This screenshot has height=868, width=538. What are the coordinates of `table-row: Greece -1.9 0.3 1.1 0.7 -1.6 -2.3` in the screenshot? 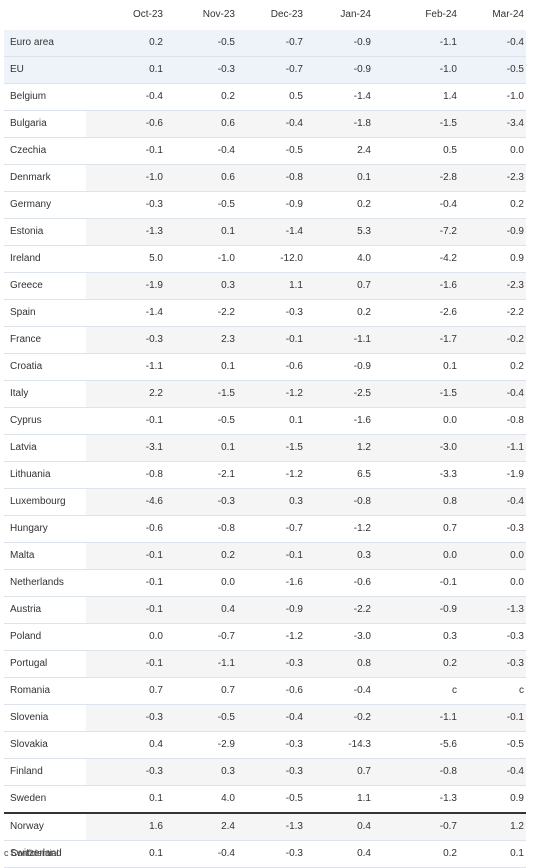 It's located at (265, 286).